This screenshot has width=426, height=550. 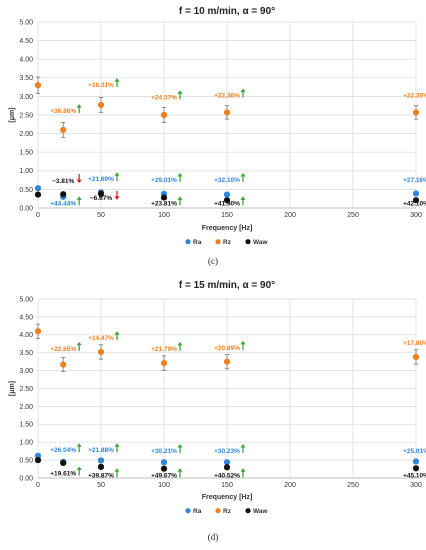 I want to click on y-tick-label: 5.00, so click(x=26, y=22).